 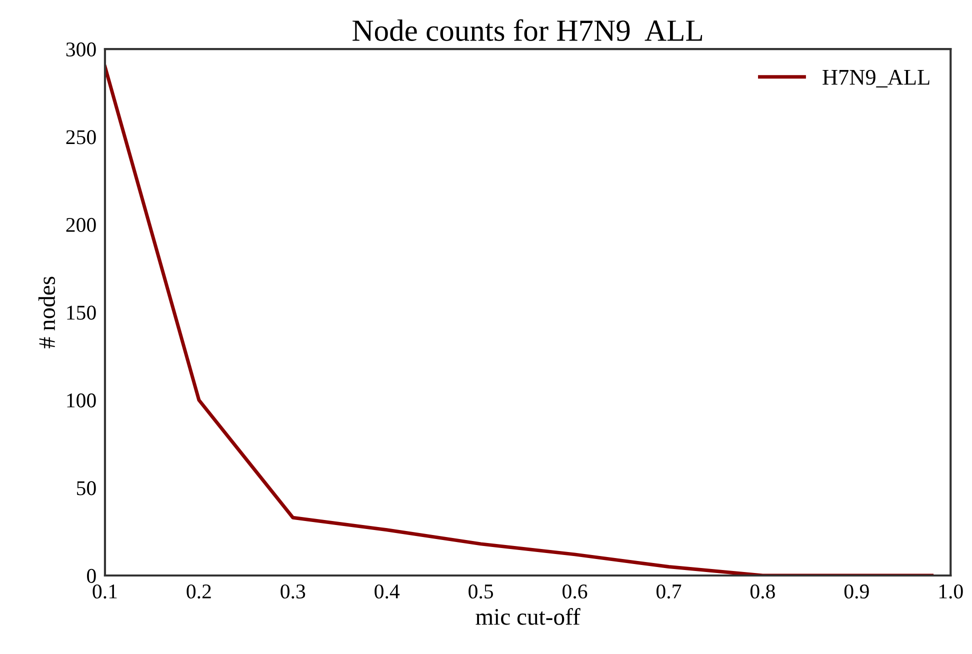 What do you see at coordinates (527, 30) in the screenshot?
I see `chart-title: Node counts for H7N9 ALL` at bounding box center [527, 30].